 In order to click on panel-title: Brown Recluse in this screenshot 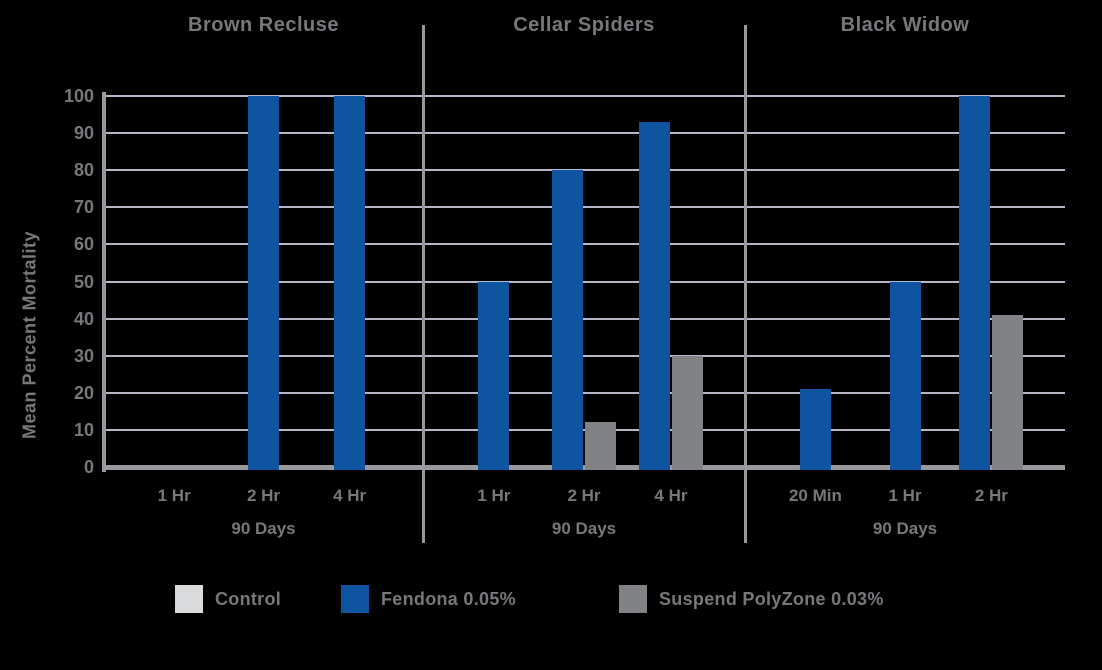, I will do `click(263, 25)`.